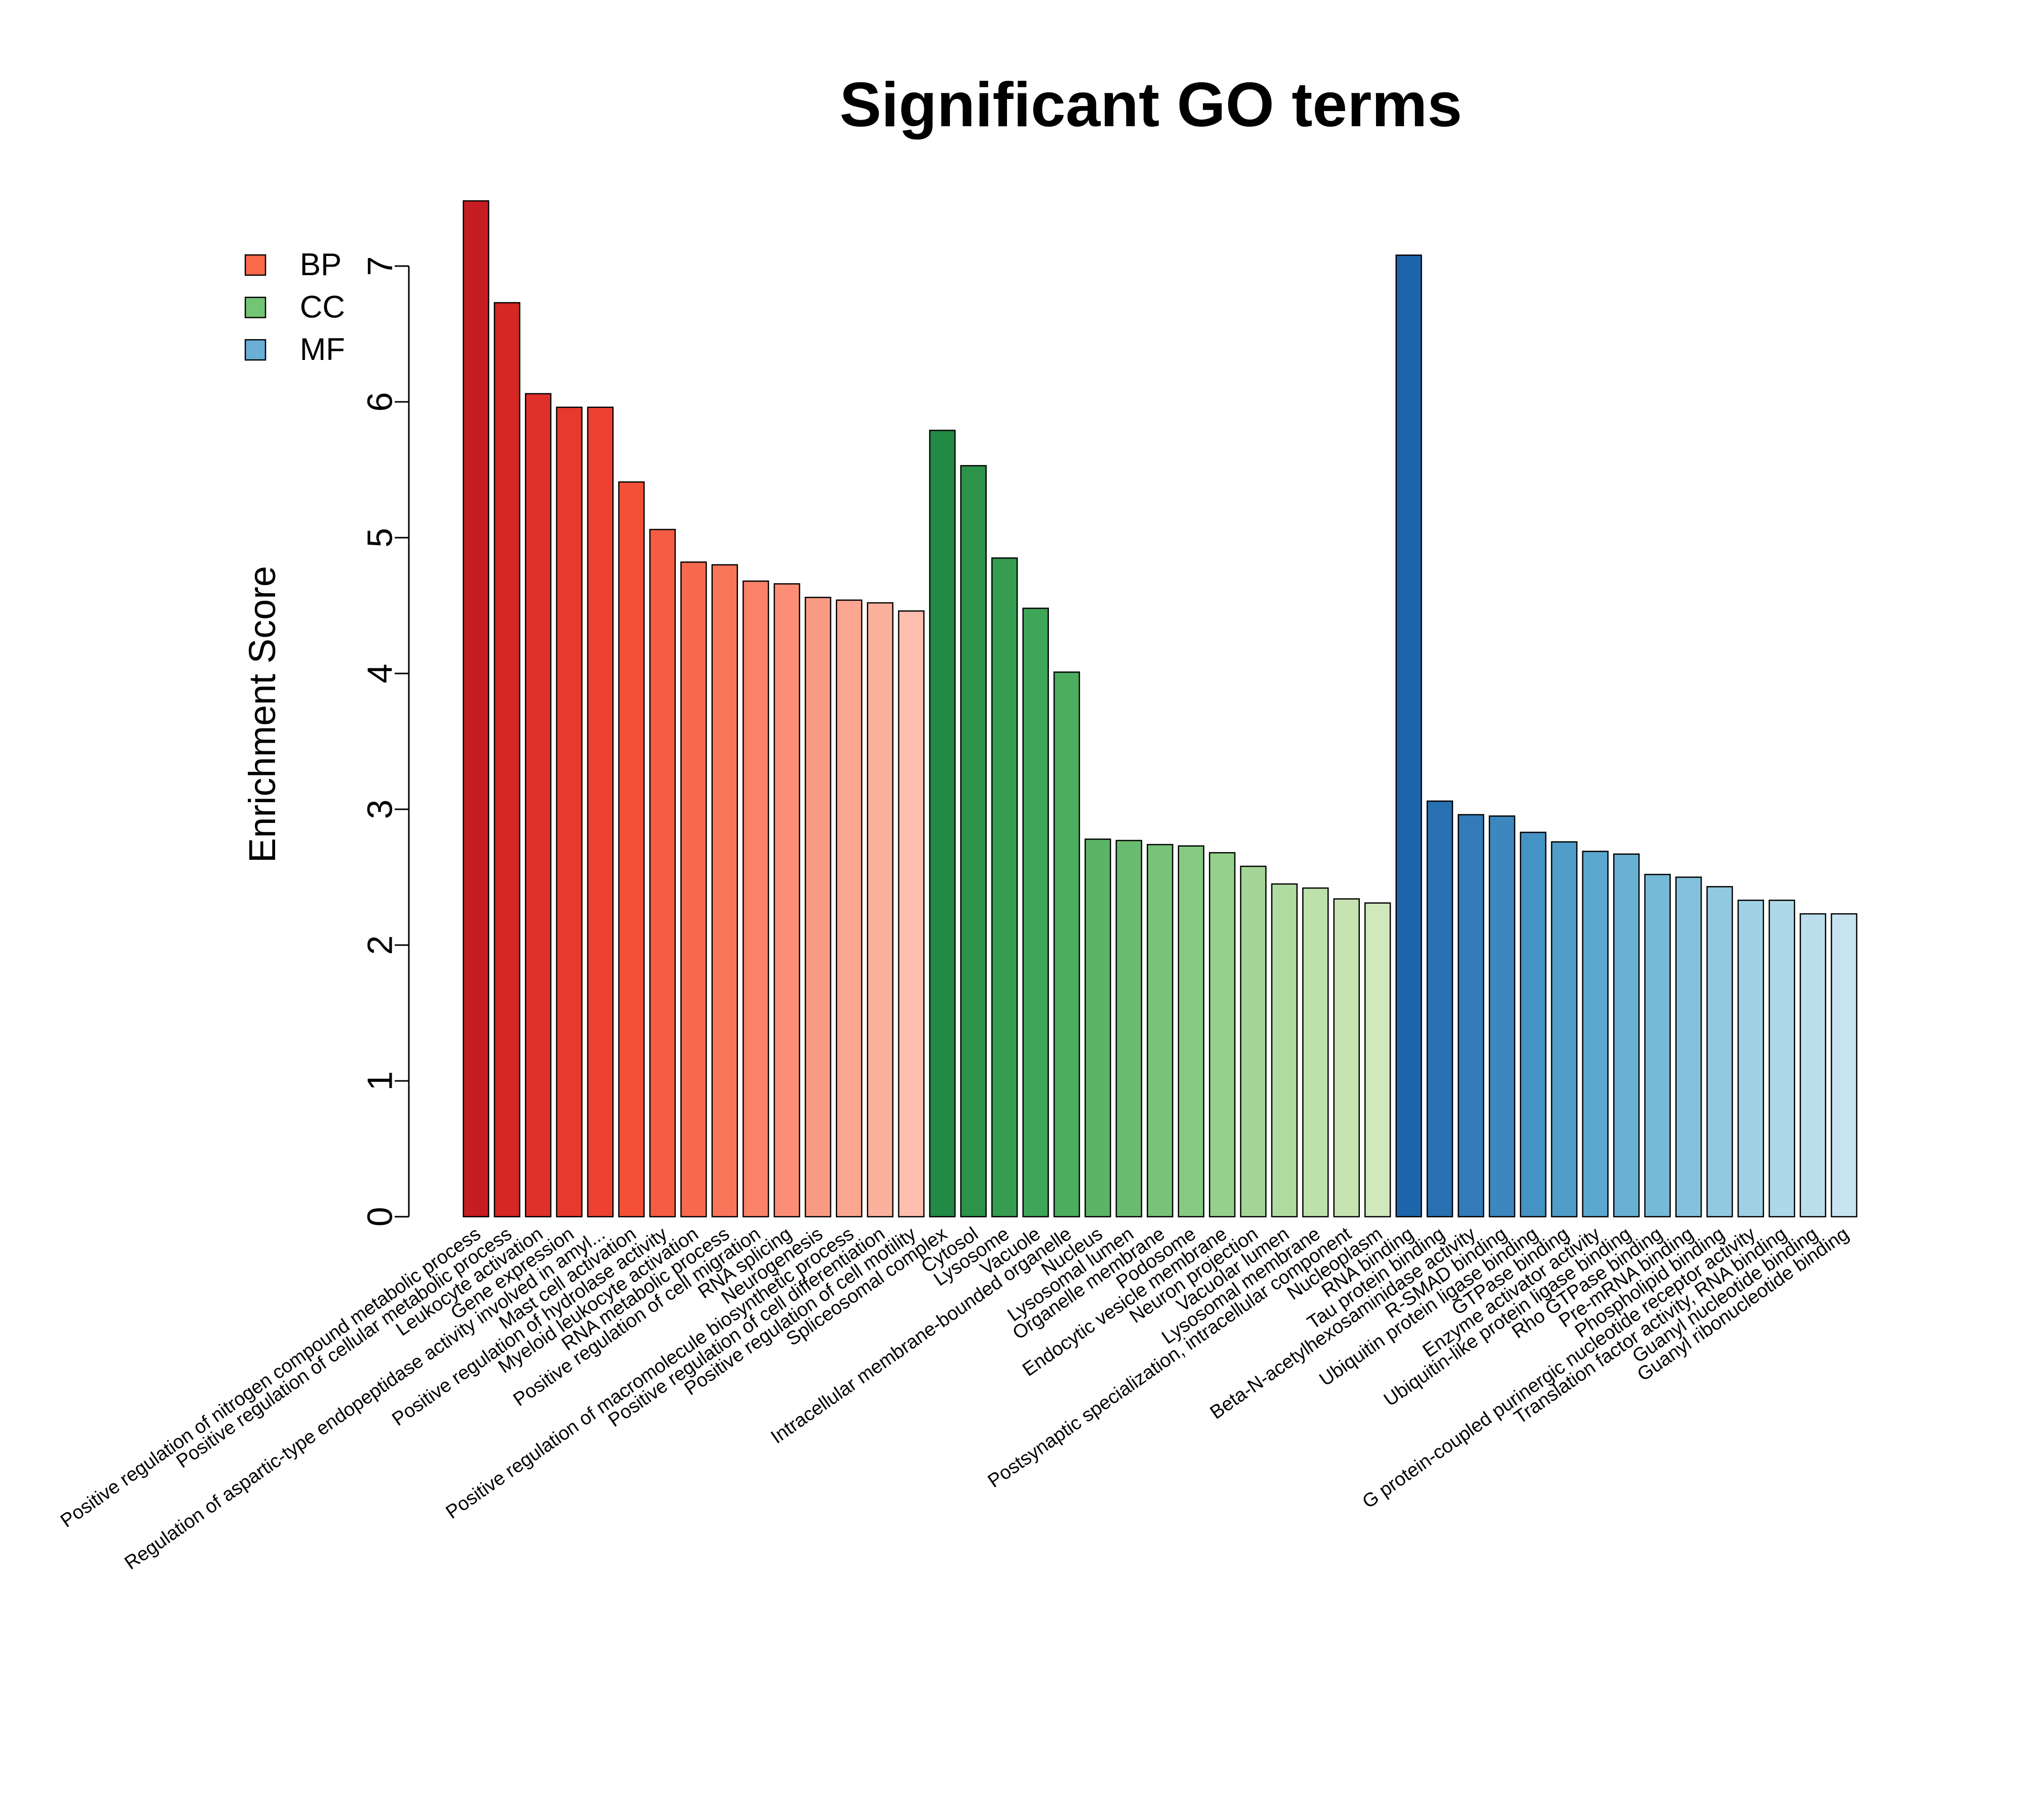  What do you see at coordinates (379, 809) in the screenshot?
I see `y-tick-label: 3` at bounding box center [379, 809].